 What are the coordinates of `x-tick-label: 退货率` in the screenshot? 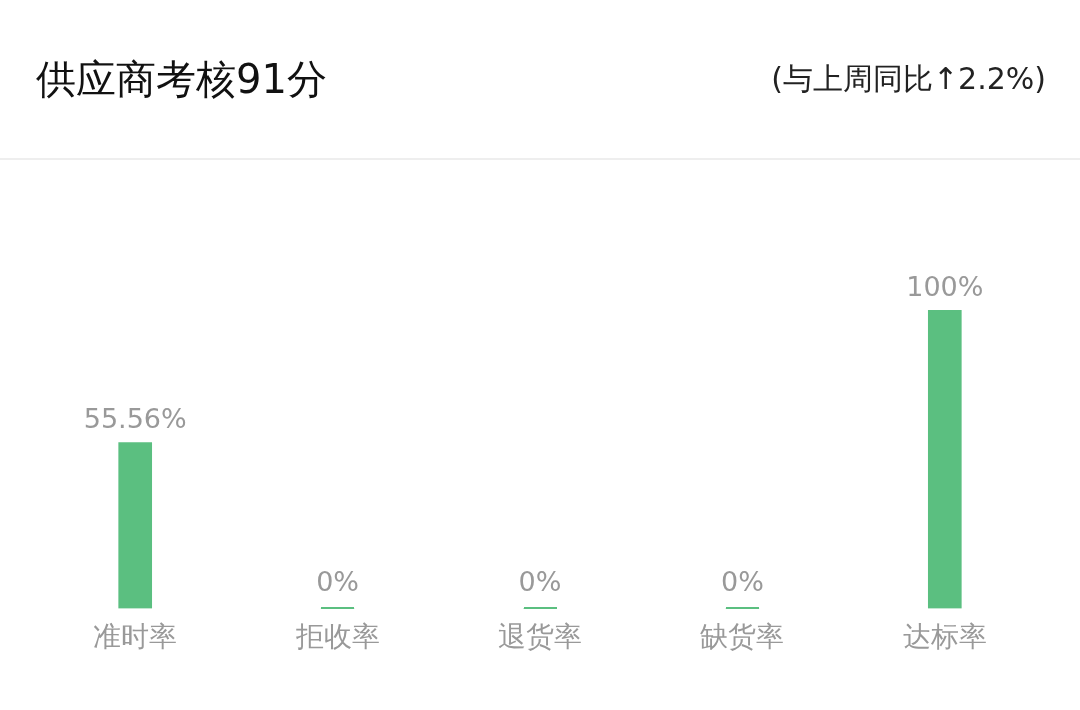 It's located at (540, 637).